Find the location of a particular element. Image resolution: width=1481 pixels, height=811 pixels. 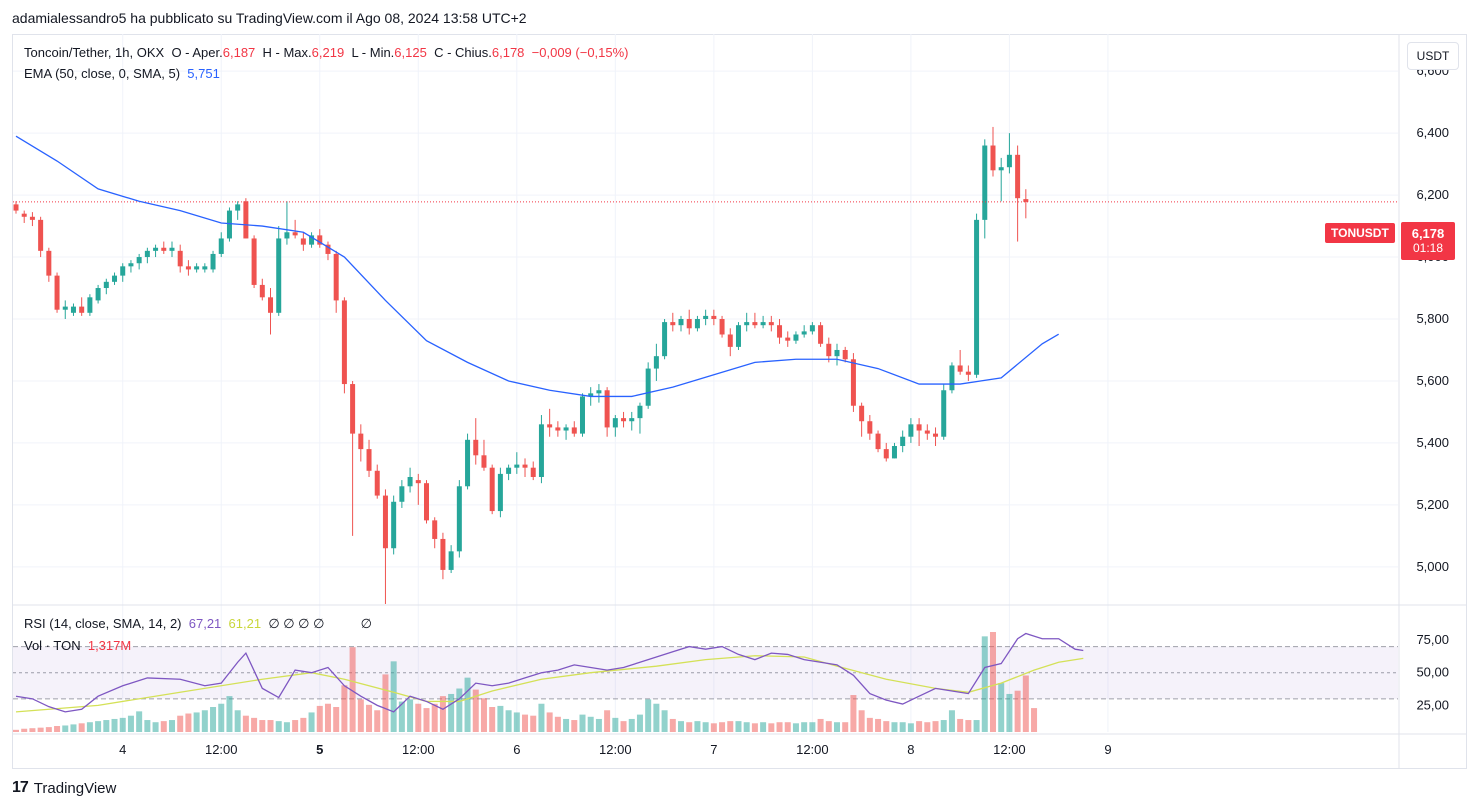

price-tick-label: 5,400 is located at coordinates (1432, 442).